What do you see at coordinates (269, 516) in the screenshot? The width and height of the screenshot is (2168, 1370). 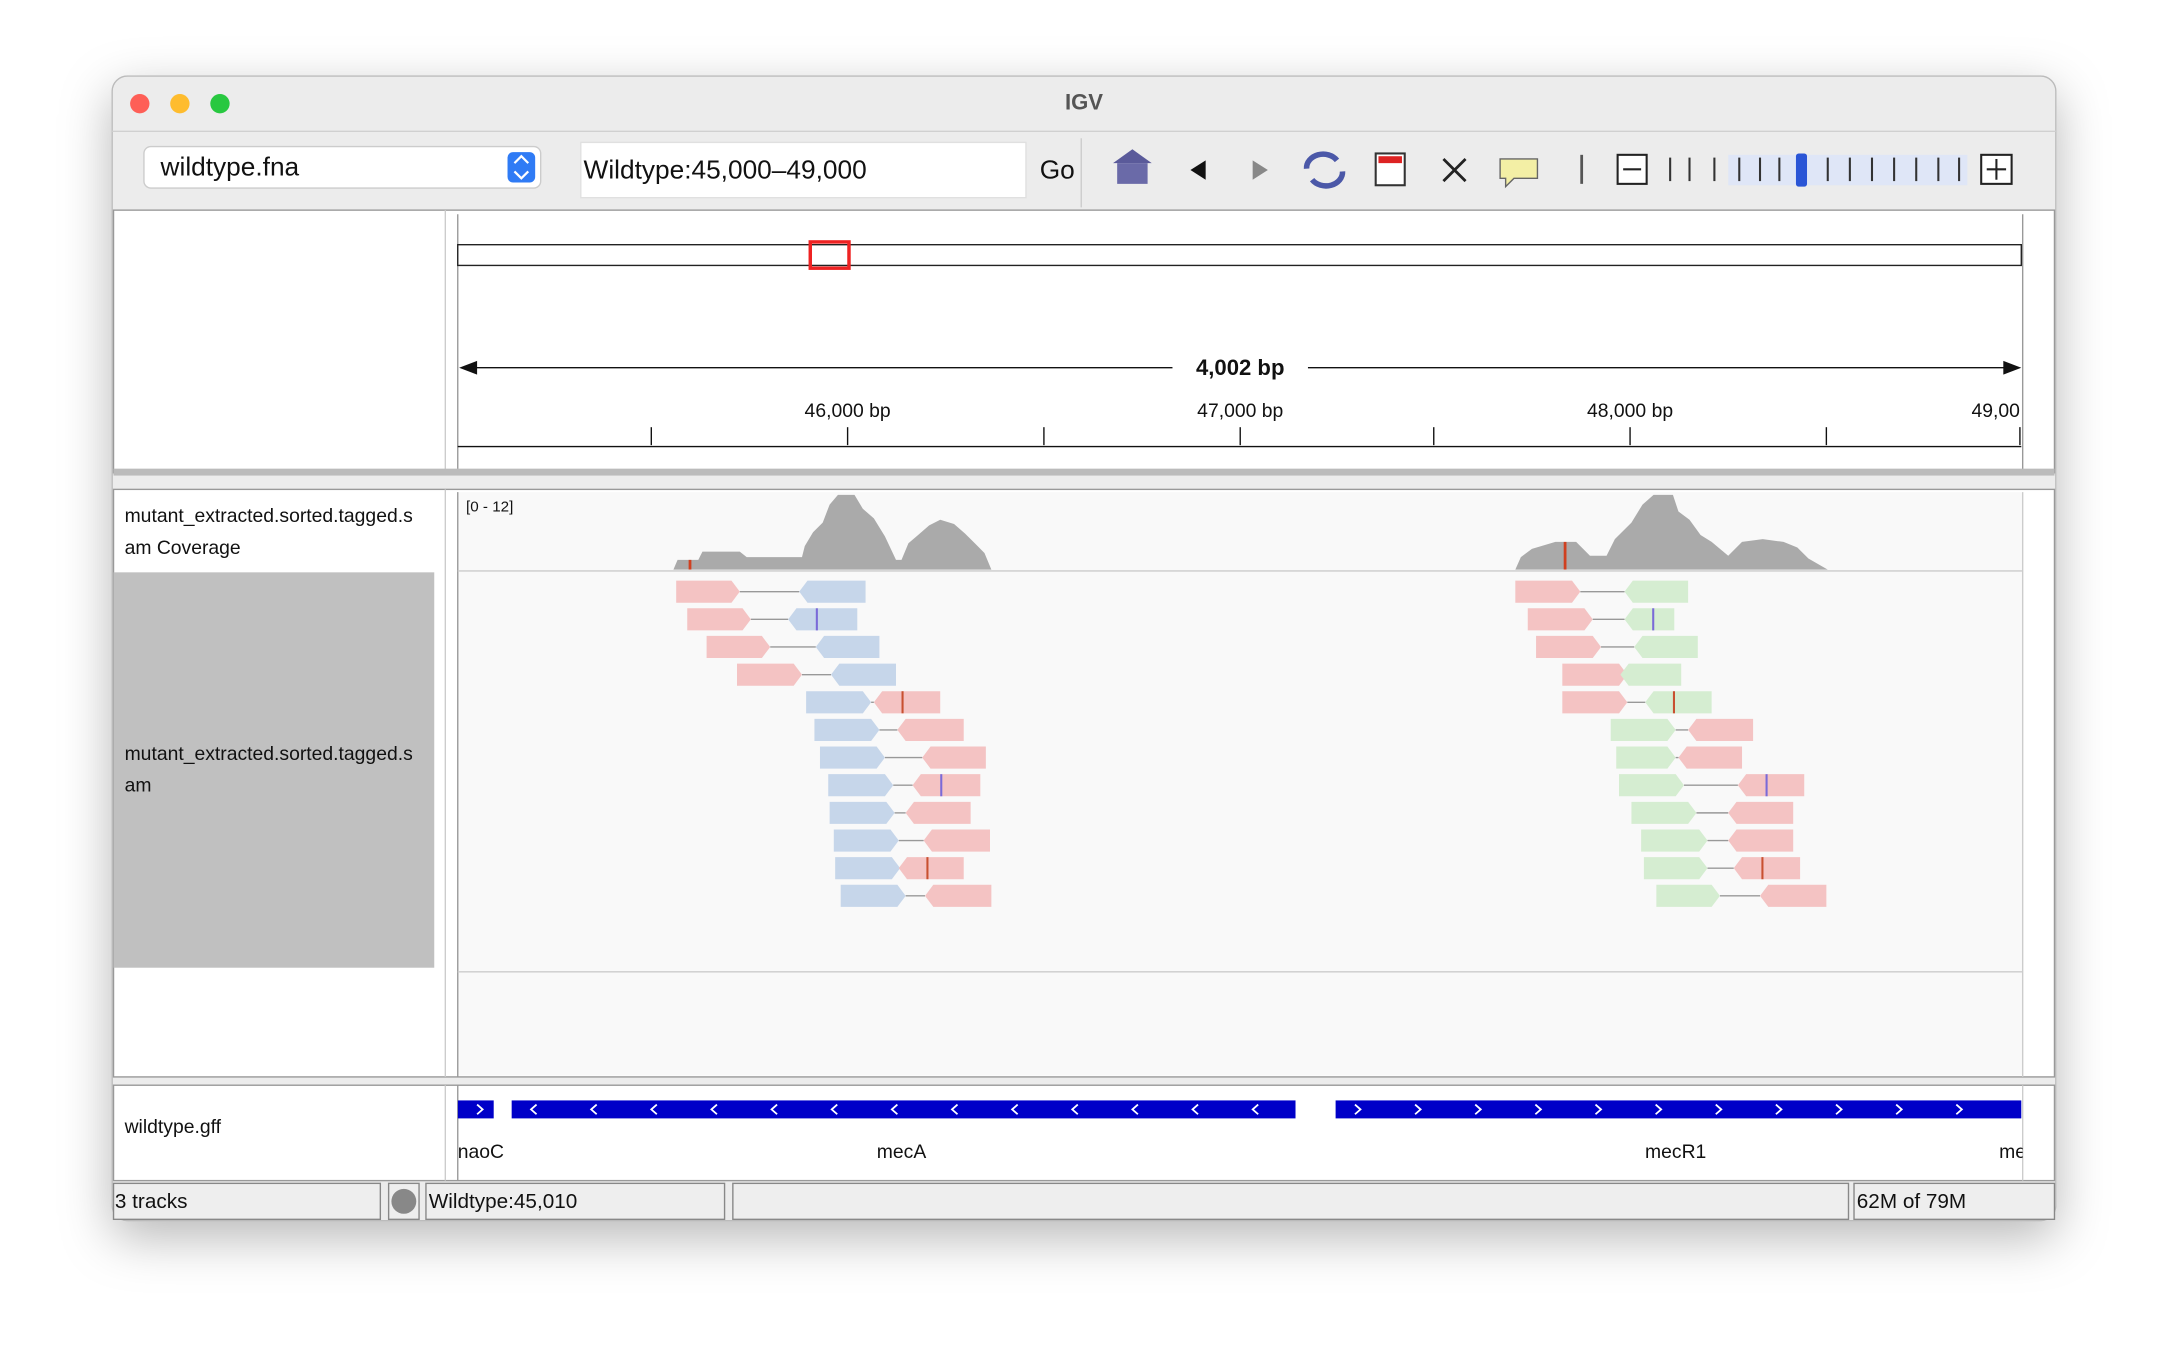 I see `coverage-track-name: mutant_extracted.sorted.tagged.s` at bounding box center [269, 516].